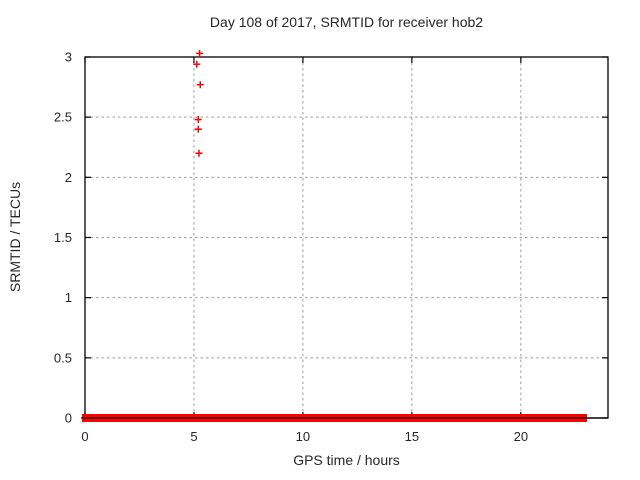  What do you see at coordinates (346, 460) in the screenshot?
I see `x-axis-title: GPS time / hours` at bounding box center [346, 460].